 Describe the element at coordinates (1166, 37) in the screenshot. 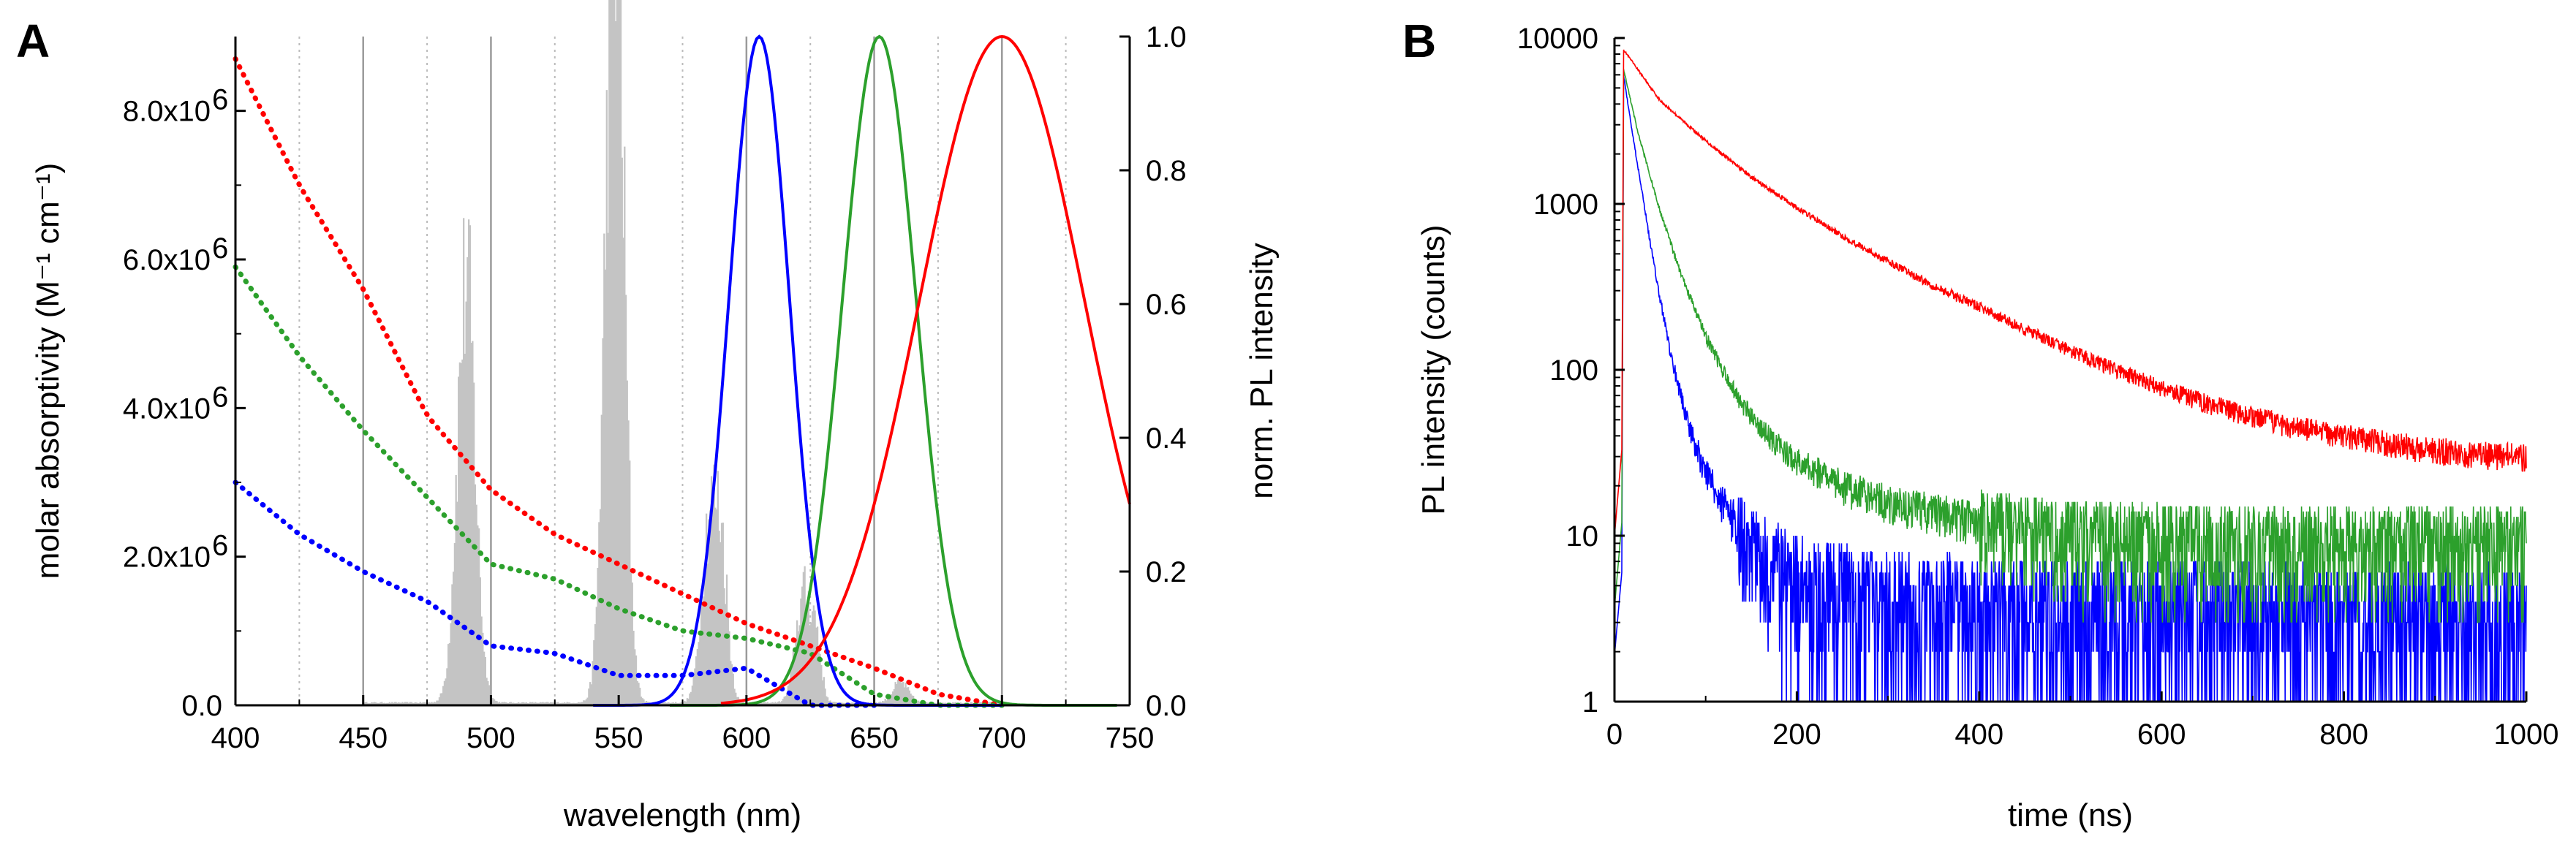

I see `y-right-tick-label: 1.0` at that location.